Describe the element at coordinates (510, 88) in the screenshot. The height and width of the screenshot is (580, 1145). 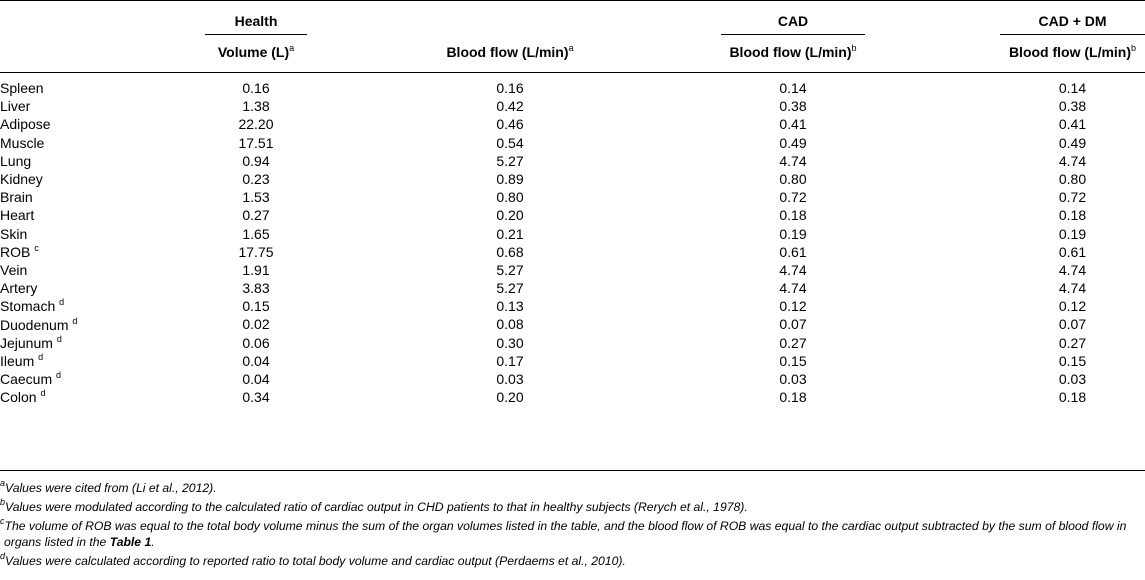
I see `cell-flow-health: 0.16` at that location.